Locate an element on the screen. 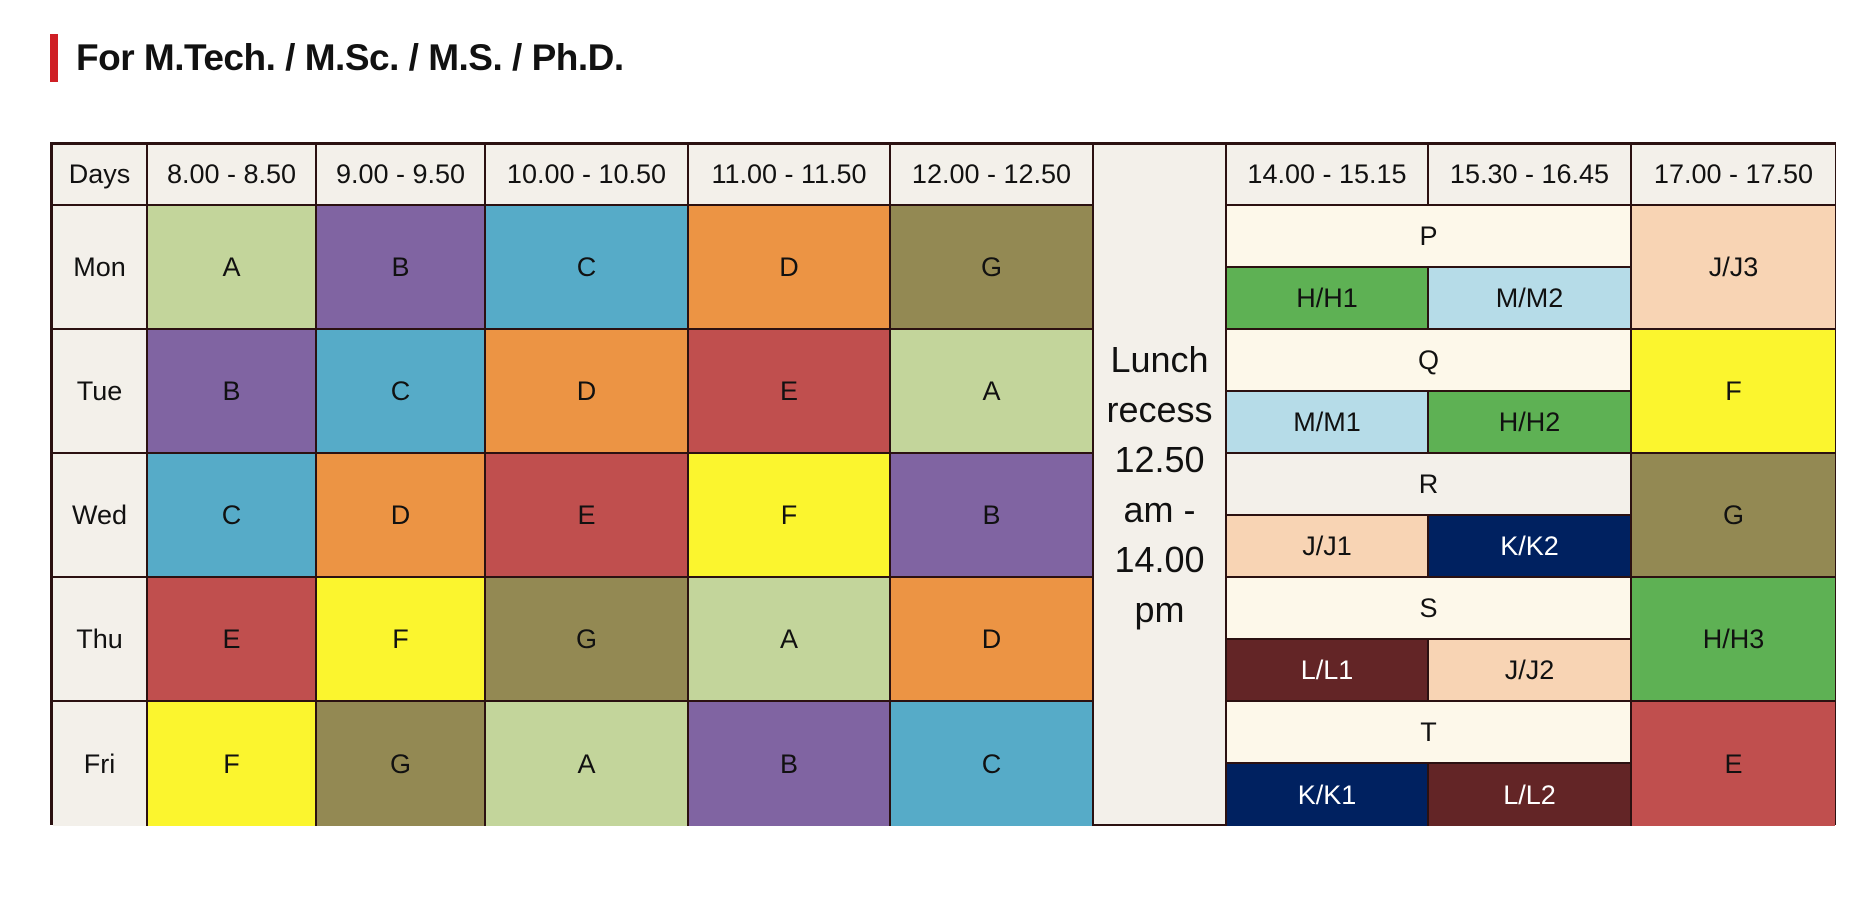 The image size is (1872, 910). header-days: Days is located at coordinates (100, 175).